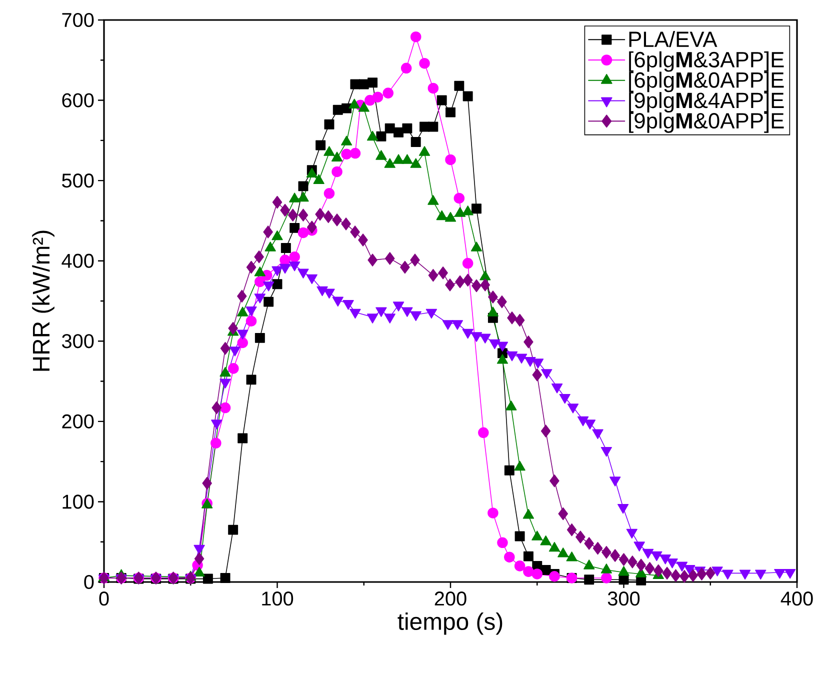 This screenshot has width=819, height=673. What do you see at coordinates (706, 82) in the screenshot?
I see `legend-label: [6plgM&0APP]E` at bounding box center [706, 82].